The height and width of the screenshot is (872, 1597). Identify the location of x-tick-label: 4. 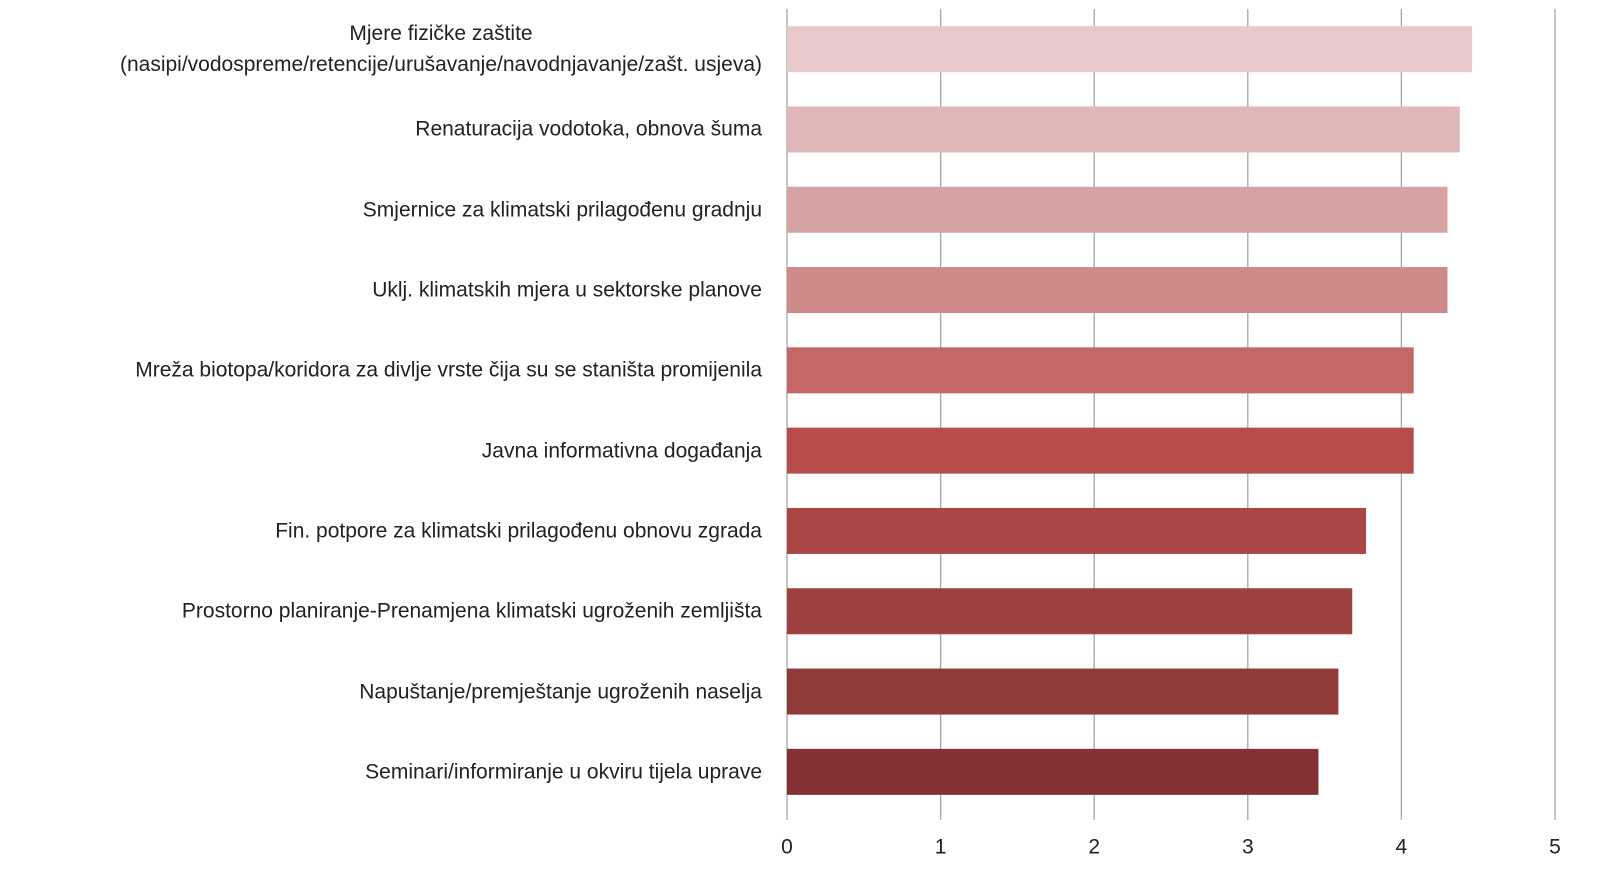
(1402, 847).